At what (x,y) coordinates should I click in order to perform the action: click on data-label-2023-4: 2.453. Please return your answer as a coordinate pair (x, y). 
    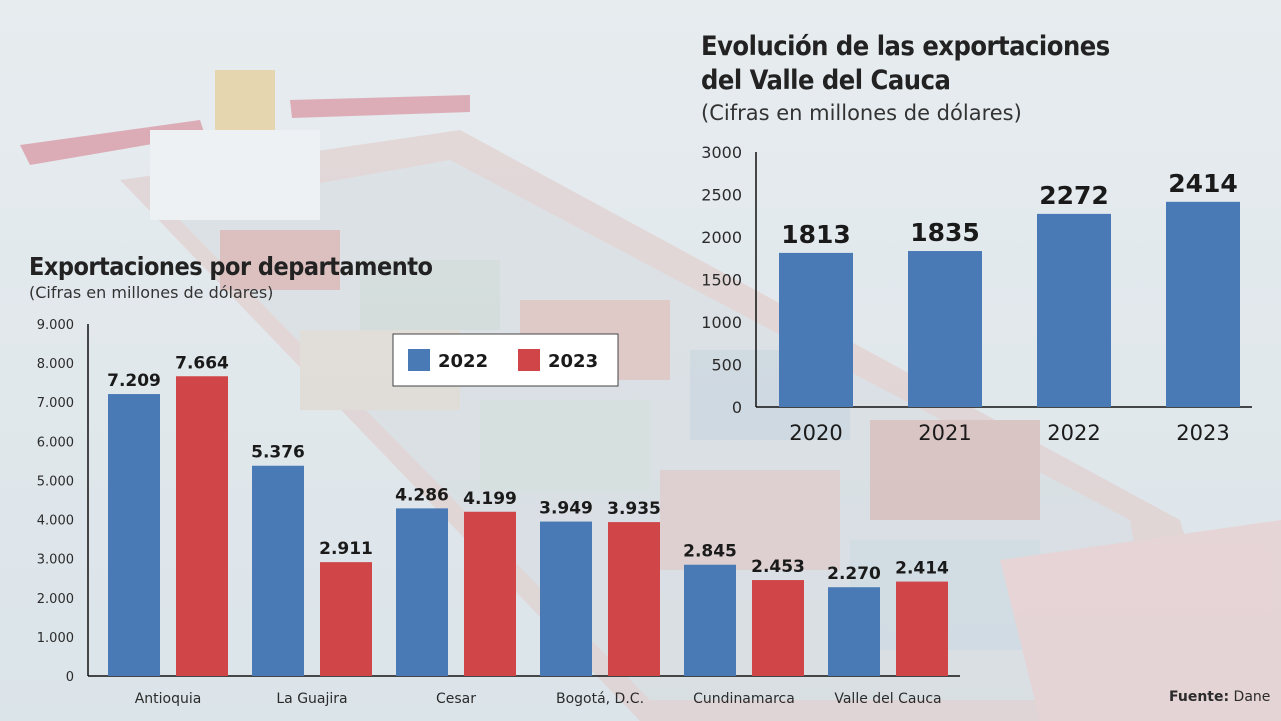
    Looking at the image, I should click on (778, 567).